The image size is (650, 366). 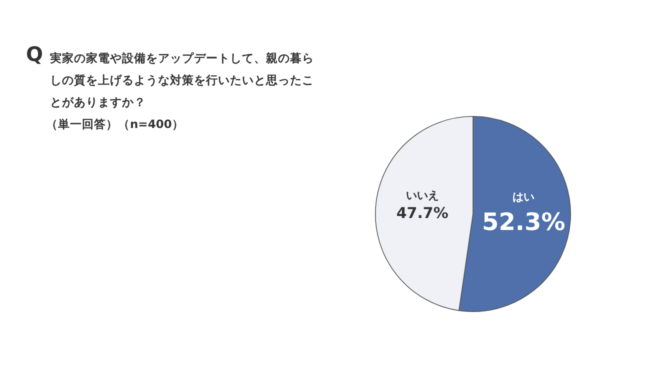 What do you see at coordinates (182, 80) in the screenshot?
I see `text: 実家の家電や設備をアップデートして、親の暮らしの質を上げるような対策を行いたいと思ったことがありますか？` at bounding box center [182, 80].